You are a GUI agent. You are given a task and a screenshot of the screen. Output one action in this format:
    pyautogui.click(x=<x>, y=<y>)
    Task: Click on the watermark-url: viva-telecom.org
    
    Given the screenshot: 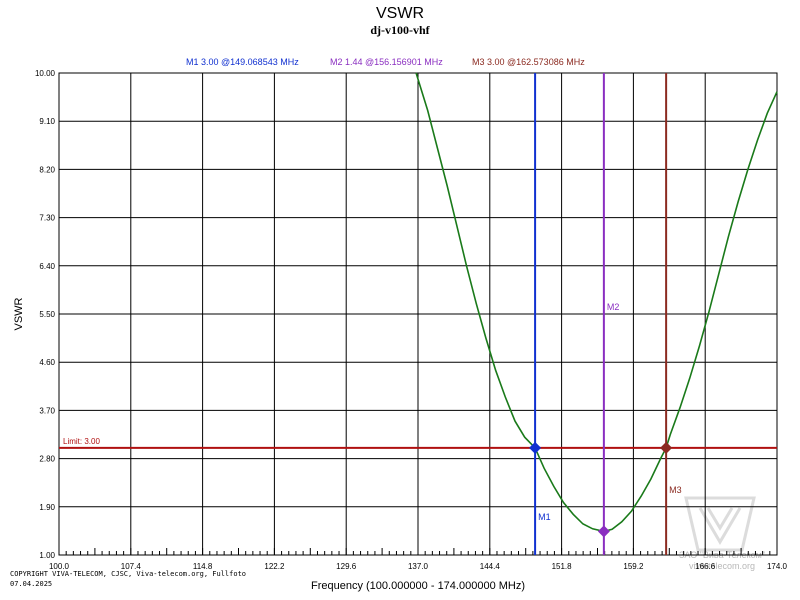 What is the action you would take?
    pyautogui.click(x=722, y=566)
    